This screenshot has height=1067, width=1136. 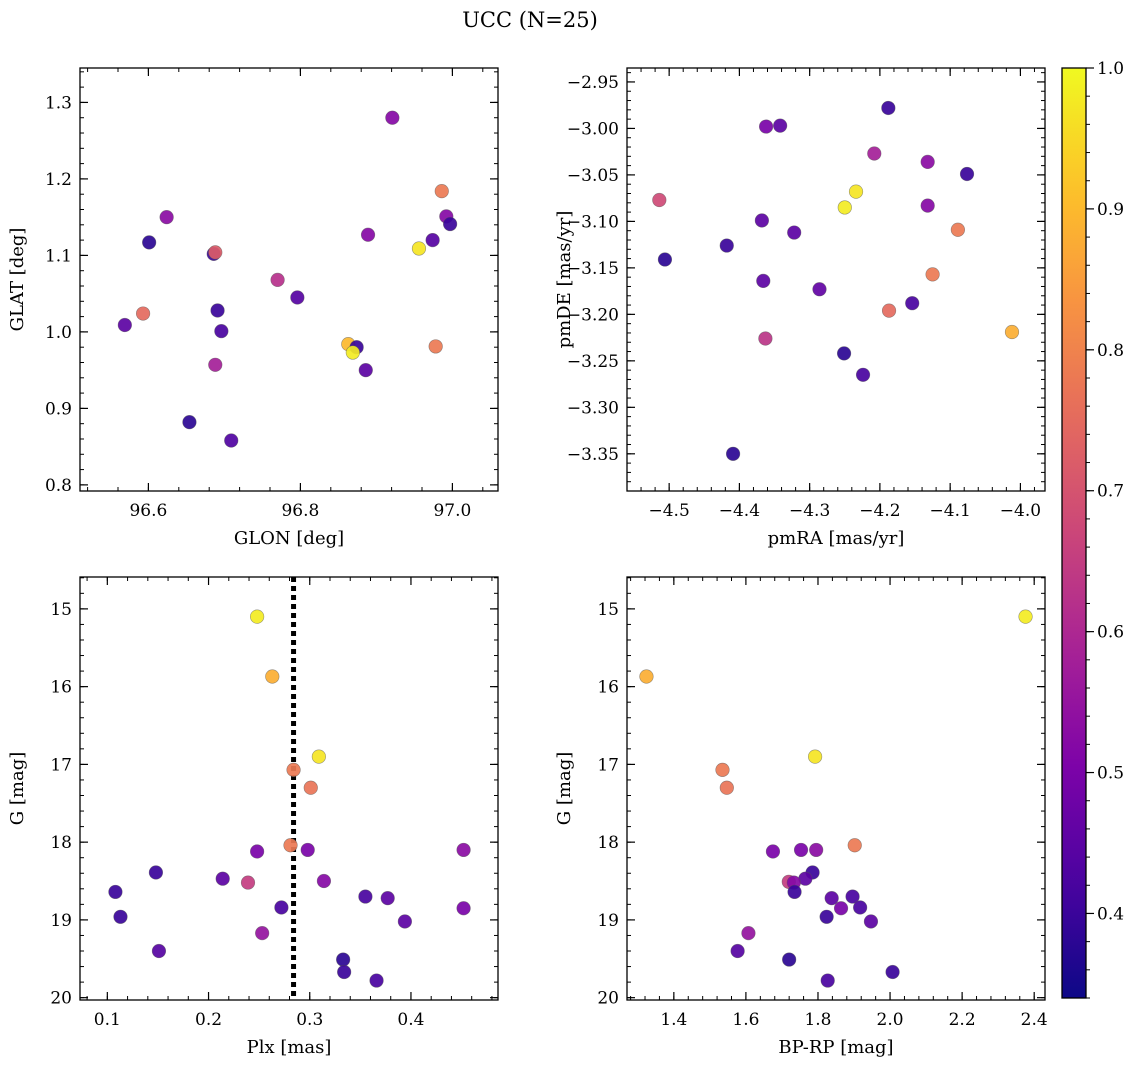 I want to click on y-tick-label: 0.8, so click(x=58, y=486).